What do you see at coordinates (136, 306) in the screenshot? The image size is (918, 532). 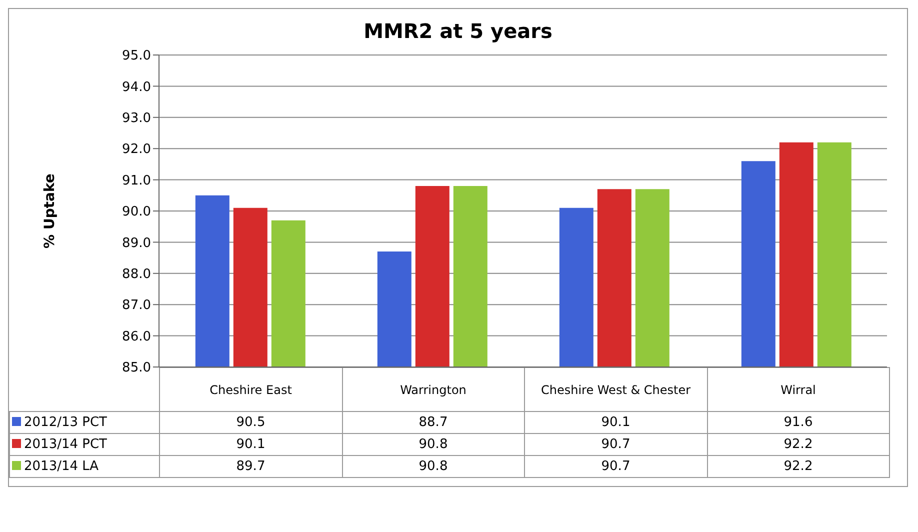 I see `y-tick-label: 87.0` at bounding box center [136, 306].